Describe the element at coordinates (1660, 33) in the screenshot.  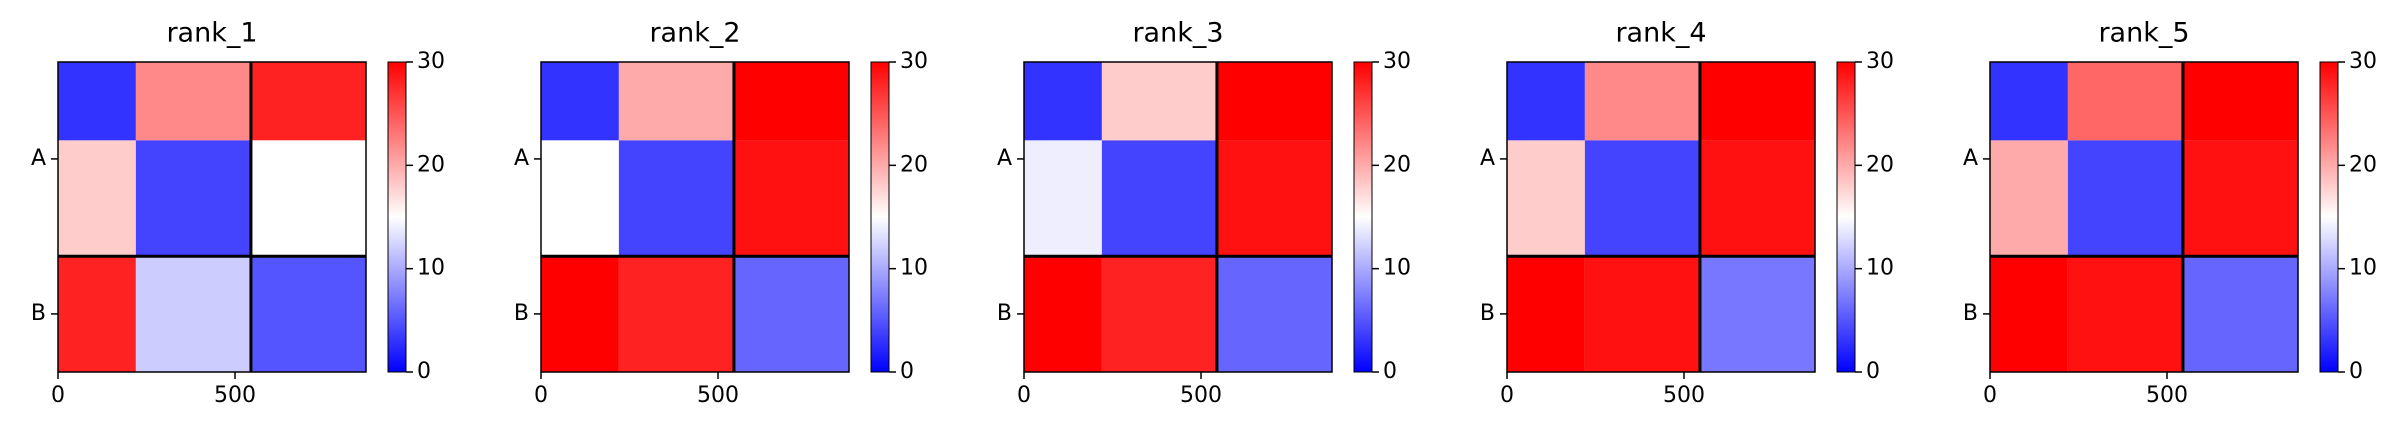
I see `panel-title: rank_4` at that location.